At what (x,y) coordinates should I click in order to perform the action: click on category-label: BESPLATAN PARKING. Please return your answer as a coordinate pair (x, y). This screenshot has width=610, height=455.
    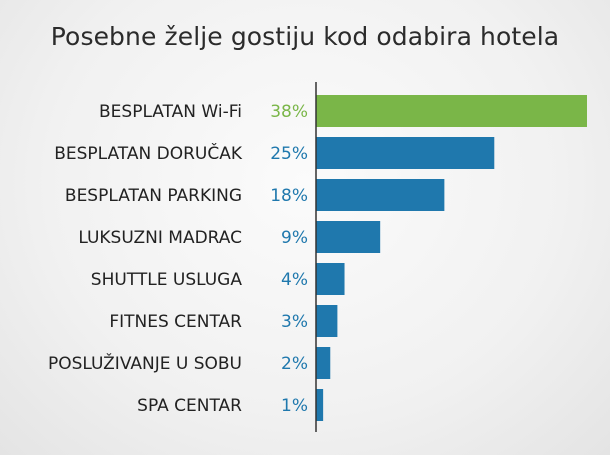
    Looking at the image, I should click on (153, 196).